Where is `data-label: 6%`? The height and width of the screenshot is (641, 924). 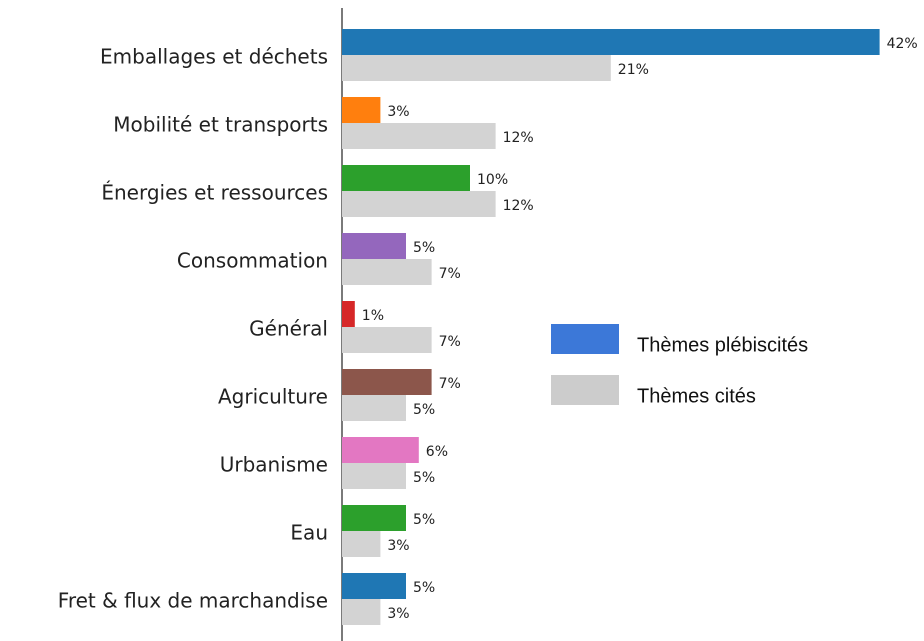
data-label: 6% is located at coordinates (437, 452).